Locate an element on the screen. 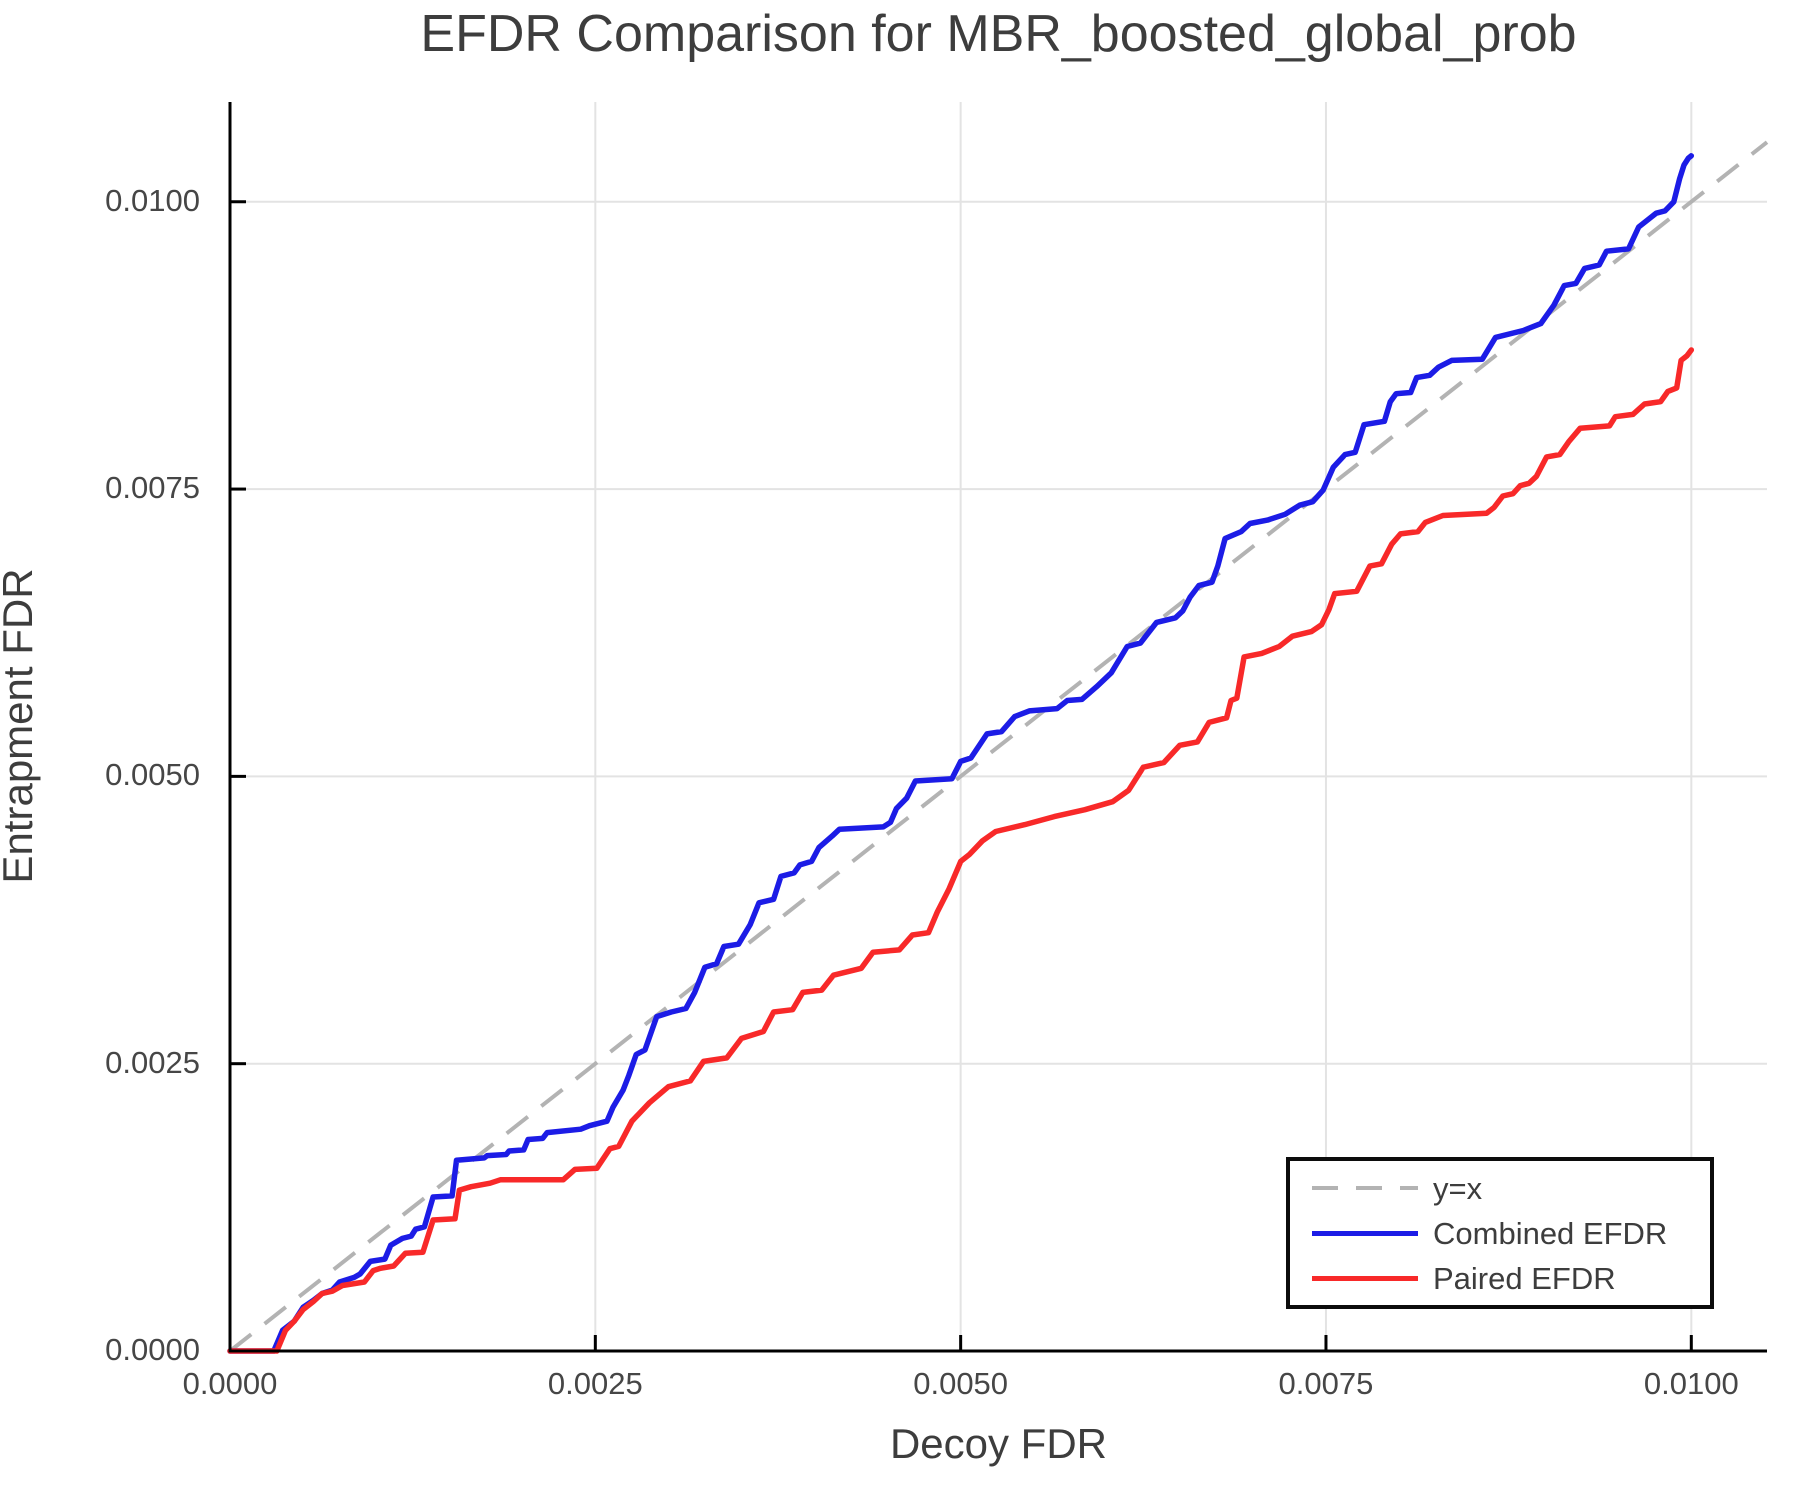 This screenshot has width=1800, height=1500. legend-label-combined-efdr: Combined EFDR is located at coordinates (1550, 1233).